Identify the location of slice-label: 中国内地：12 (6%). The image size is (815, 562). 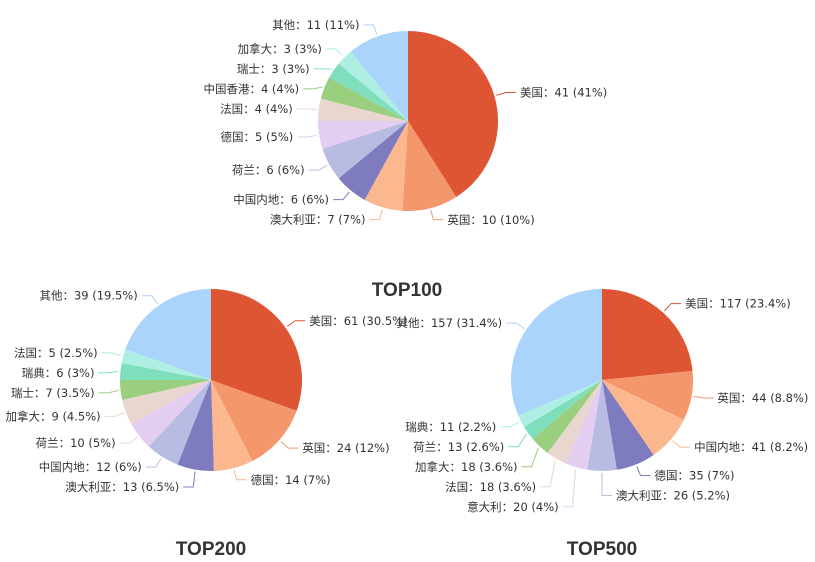
(90, 467).